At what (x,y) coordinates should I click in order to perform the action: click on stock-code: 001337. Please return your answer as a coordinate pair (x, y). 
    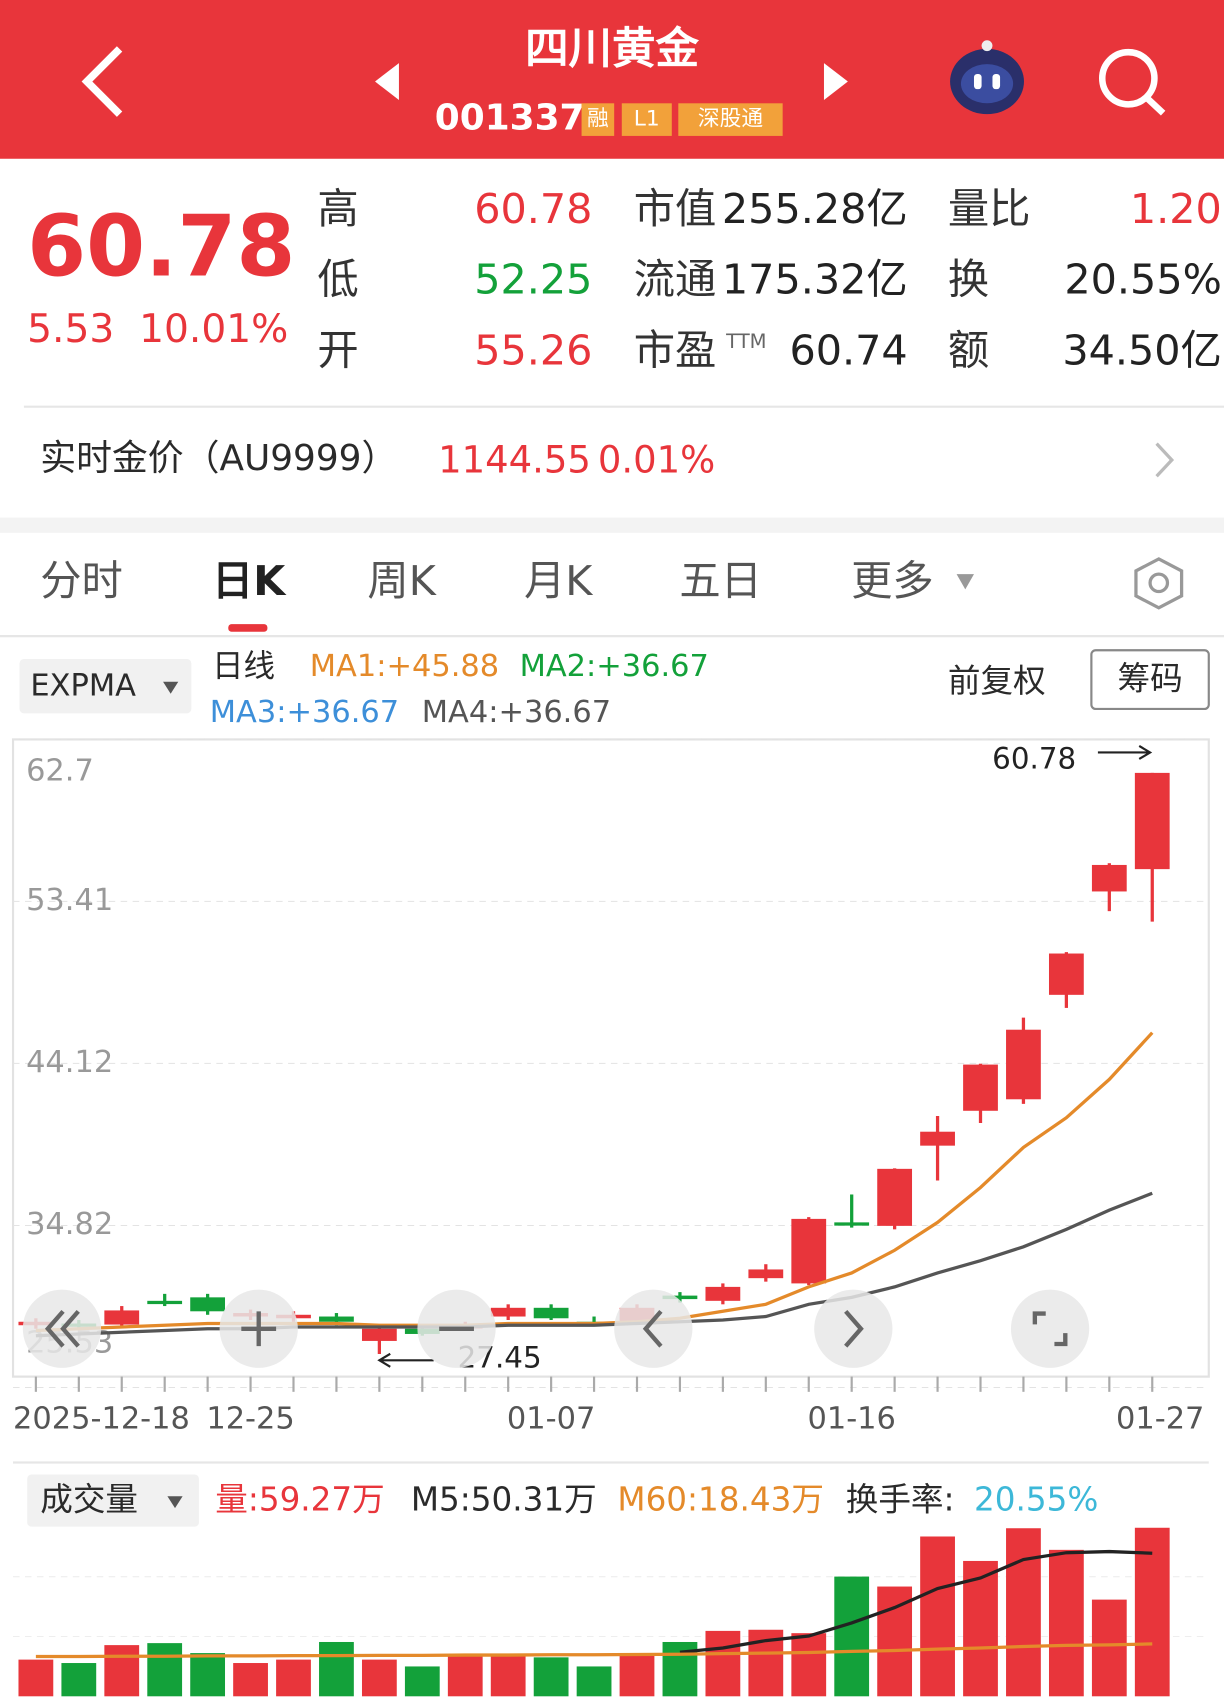
    Looking at the image, I should click on (510, 118).